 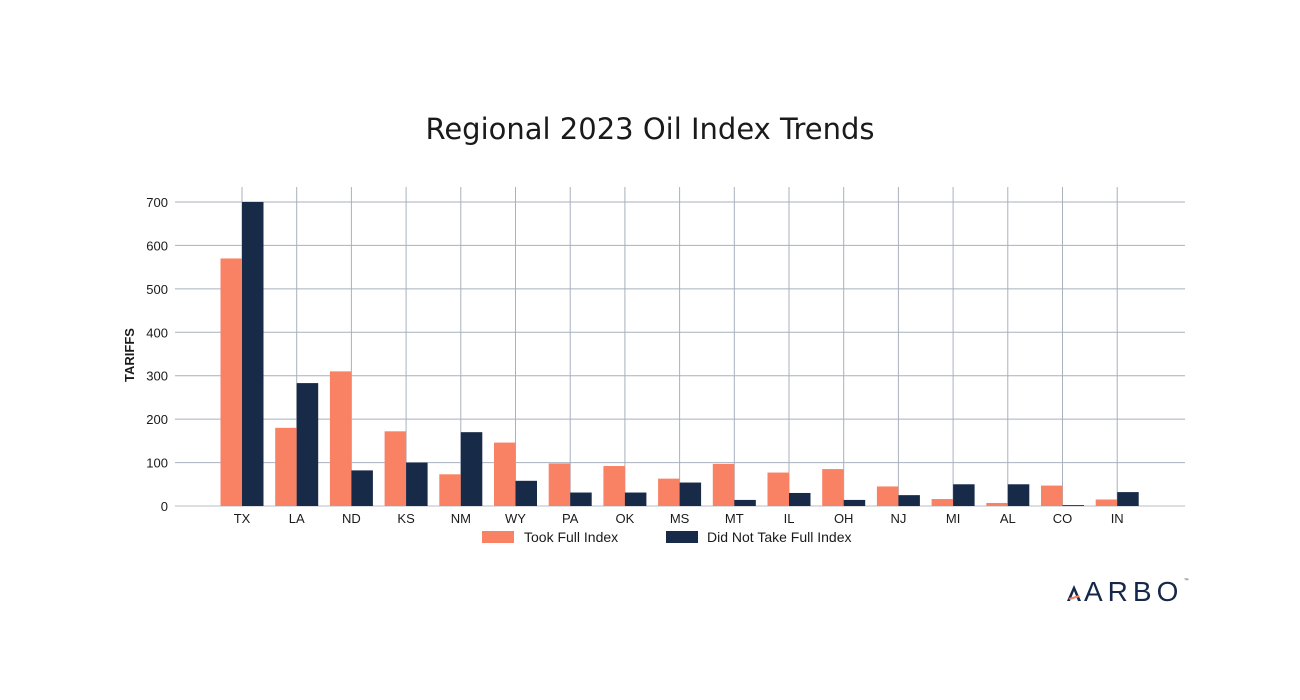 I want to click on arbo-logo: ARBO ™, so click(x=1127, y=592).